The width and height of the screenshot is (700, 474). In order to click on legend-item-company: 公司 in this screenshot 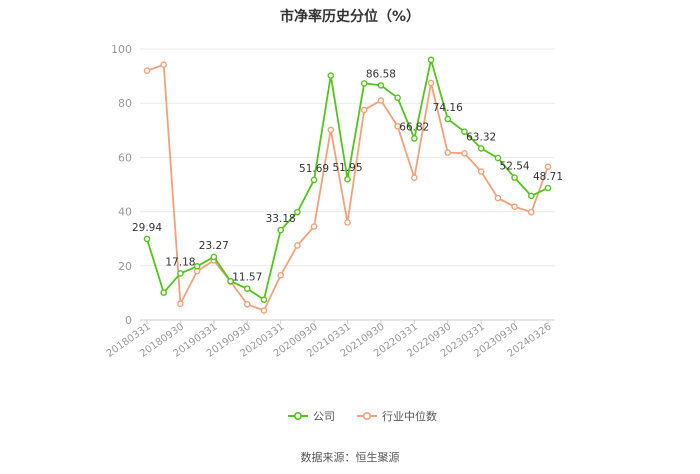, I will do `click(311, 416)`.